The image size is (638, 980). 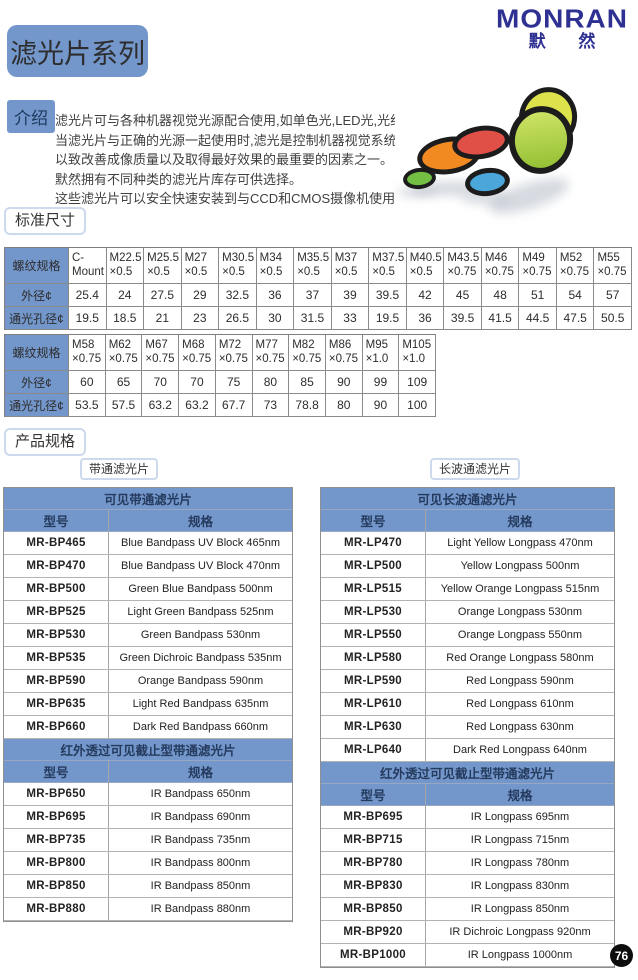 What do you see at coordinates (307, 405) in the screenshot?
I see `aperture-cell: 78.8` at bounding box center [307, 405].